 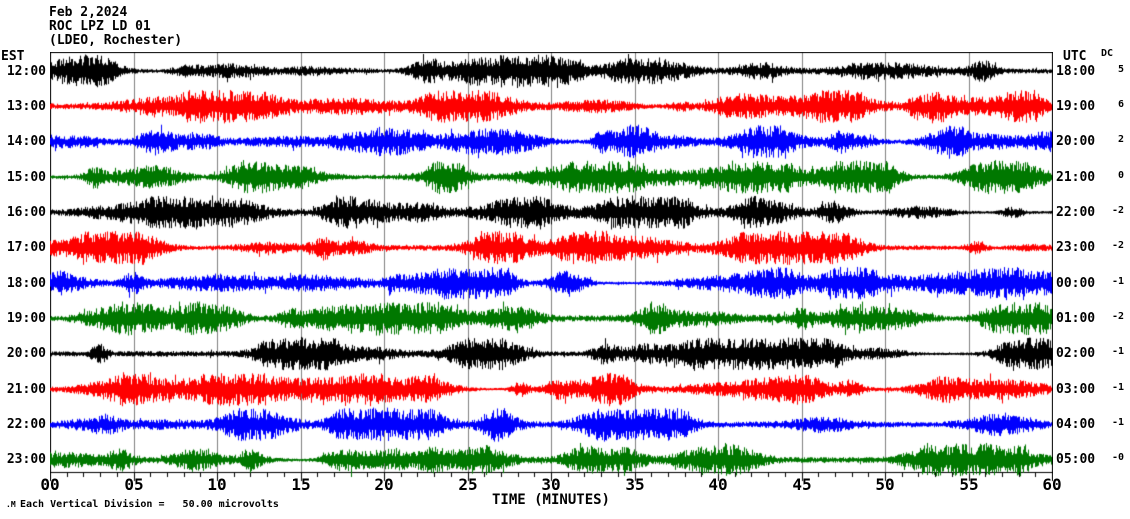 What do you see at coordinates (26, 71) in the screenshot?
I see `est-time-label: 12:00` at bounding box center [26, 71].